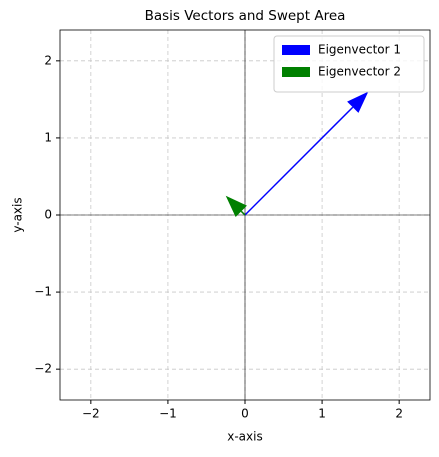 This screenshot has height=457, width=439. What do you see at coordinates (349, 64) in the screenshot?
I see `legend-box` at bounding box center [349, 64].